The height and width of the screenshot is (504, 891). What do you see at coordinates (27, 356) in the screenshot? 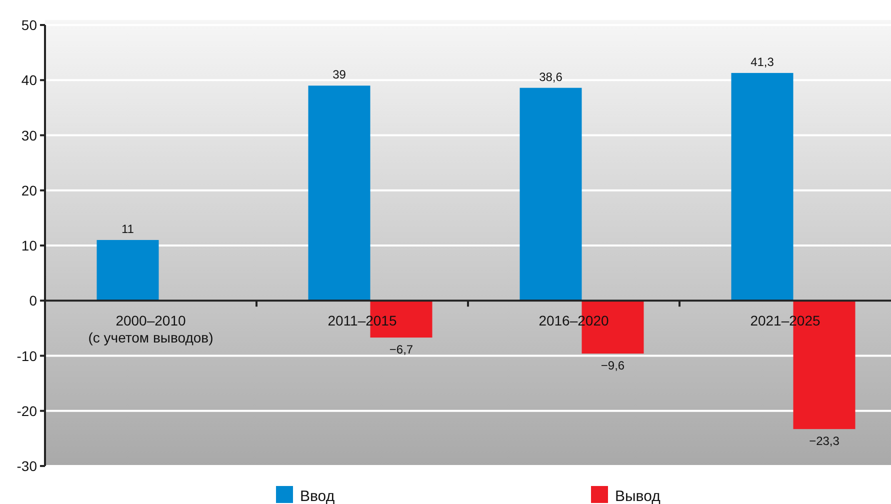
I see `y-tick-label: -10` at bounding box center [27, 356].